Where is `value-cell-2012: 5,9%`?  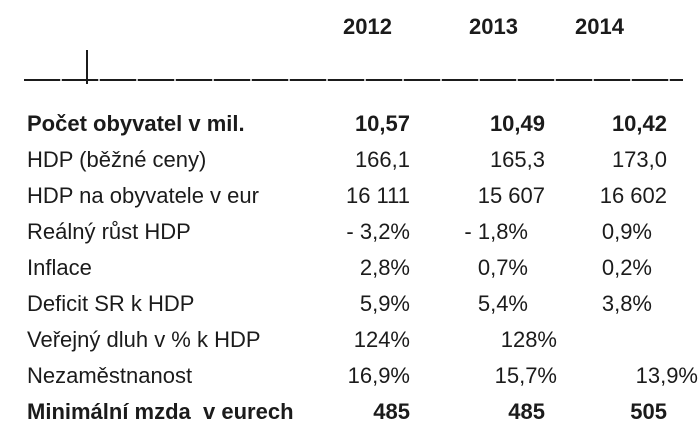
value-cell-2012: 5,9% is located at coordinates (384, 303).